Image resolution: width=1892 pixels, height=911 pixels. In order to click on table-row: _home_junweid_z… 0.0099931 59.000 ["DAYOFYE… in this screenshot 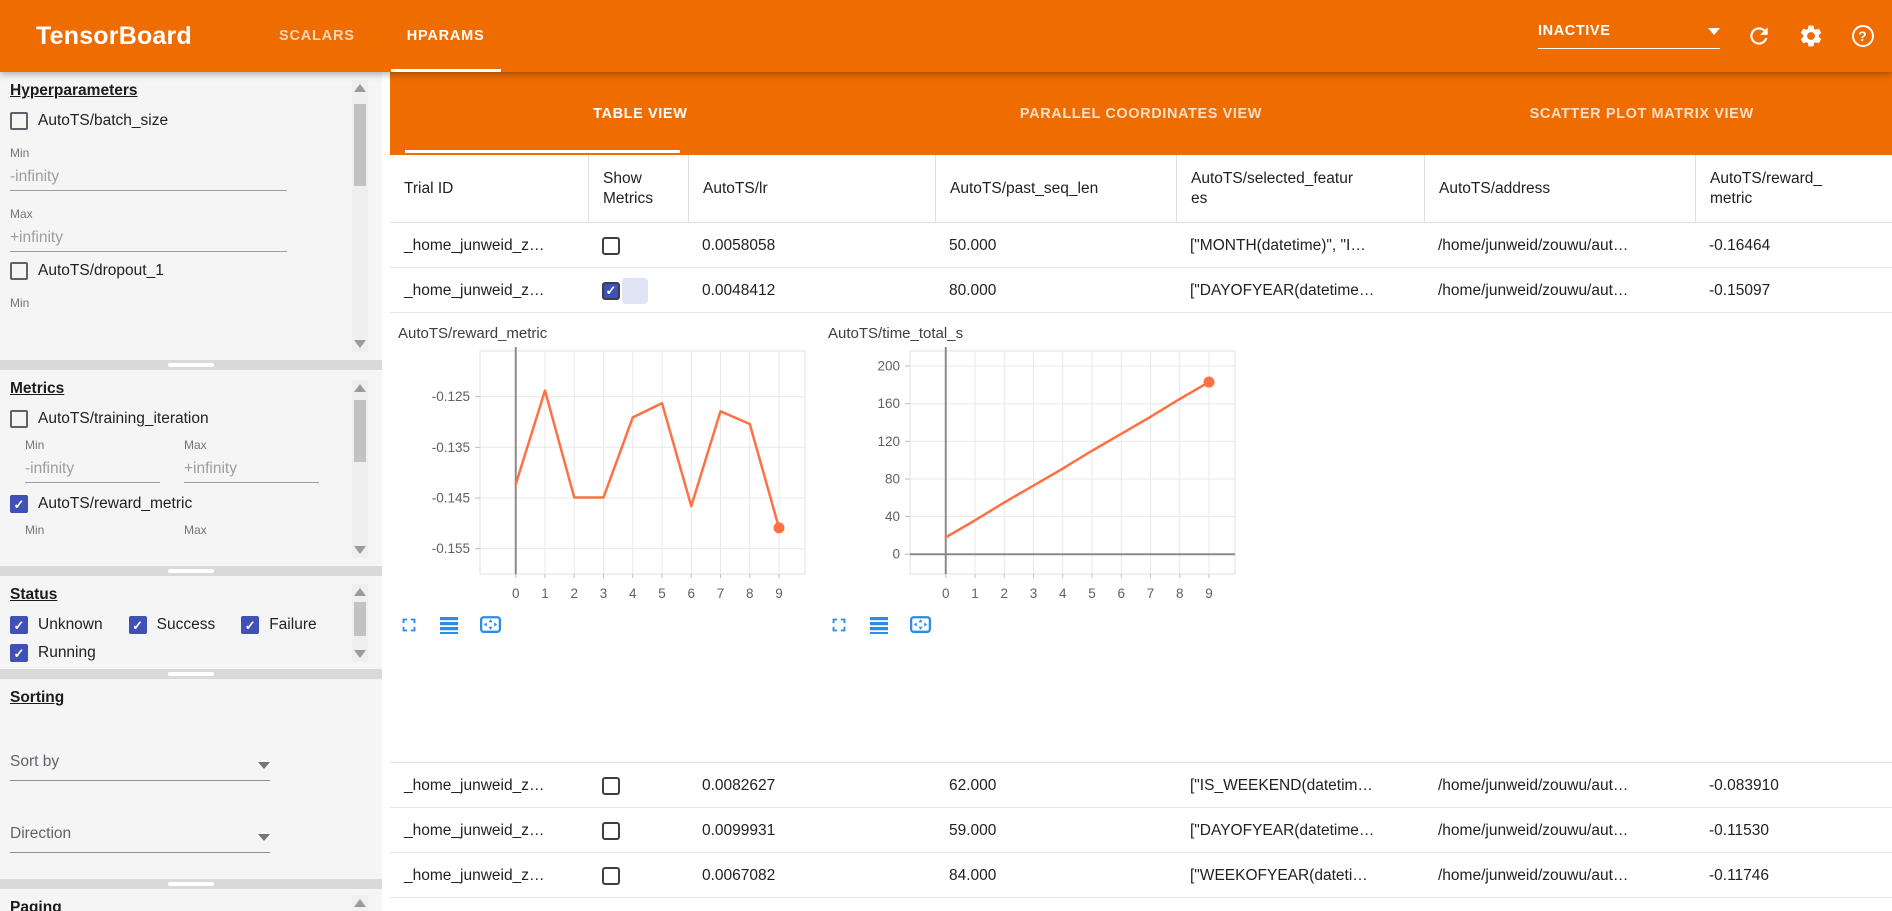, I will do `click(1141, 830)`.